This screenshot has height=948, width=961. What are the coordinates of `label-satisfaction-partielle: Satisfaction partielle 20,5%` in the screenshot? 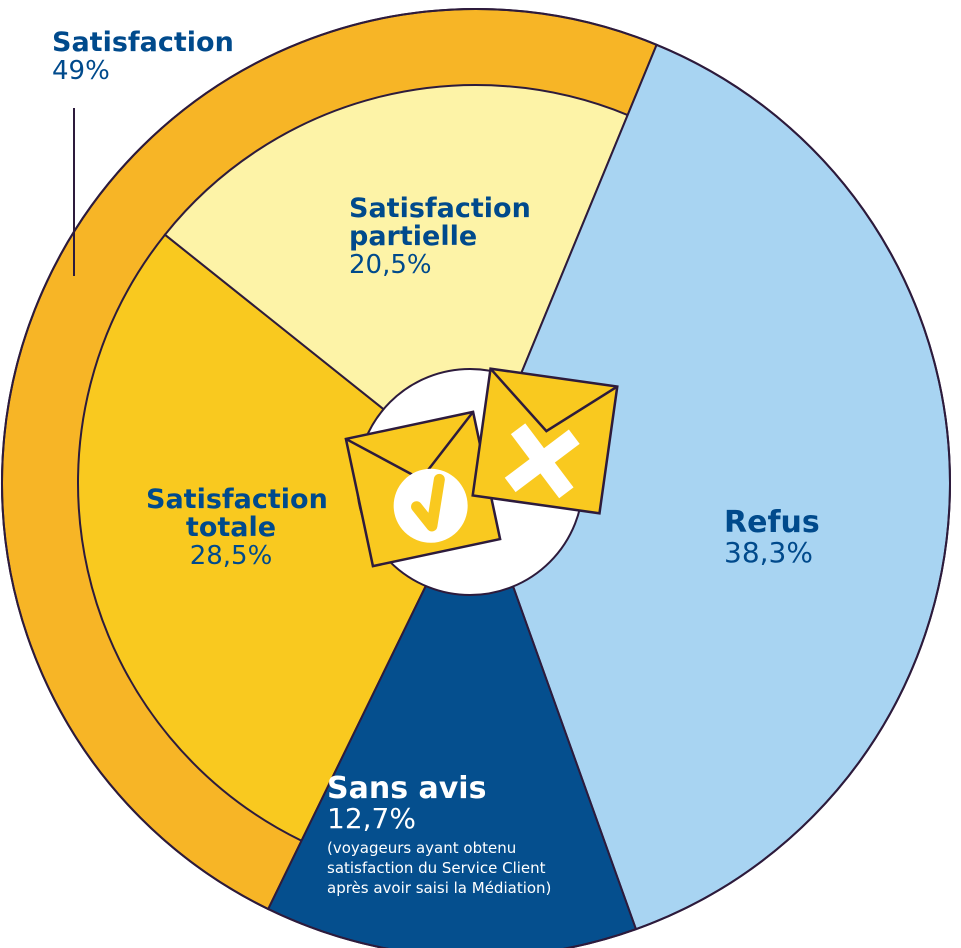 It's located at (440, 236).